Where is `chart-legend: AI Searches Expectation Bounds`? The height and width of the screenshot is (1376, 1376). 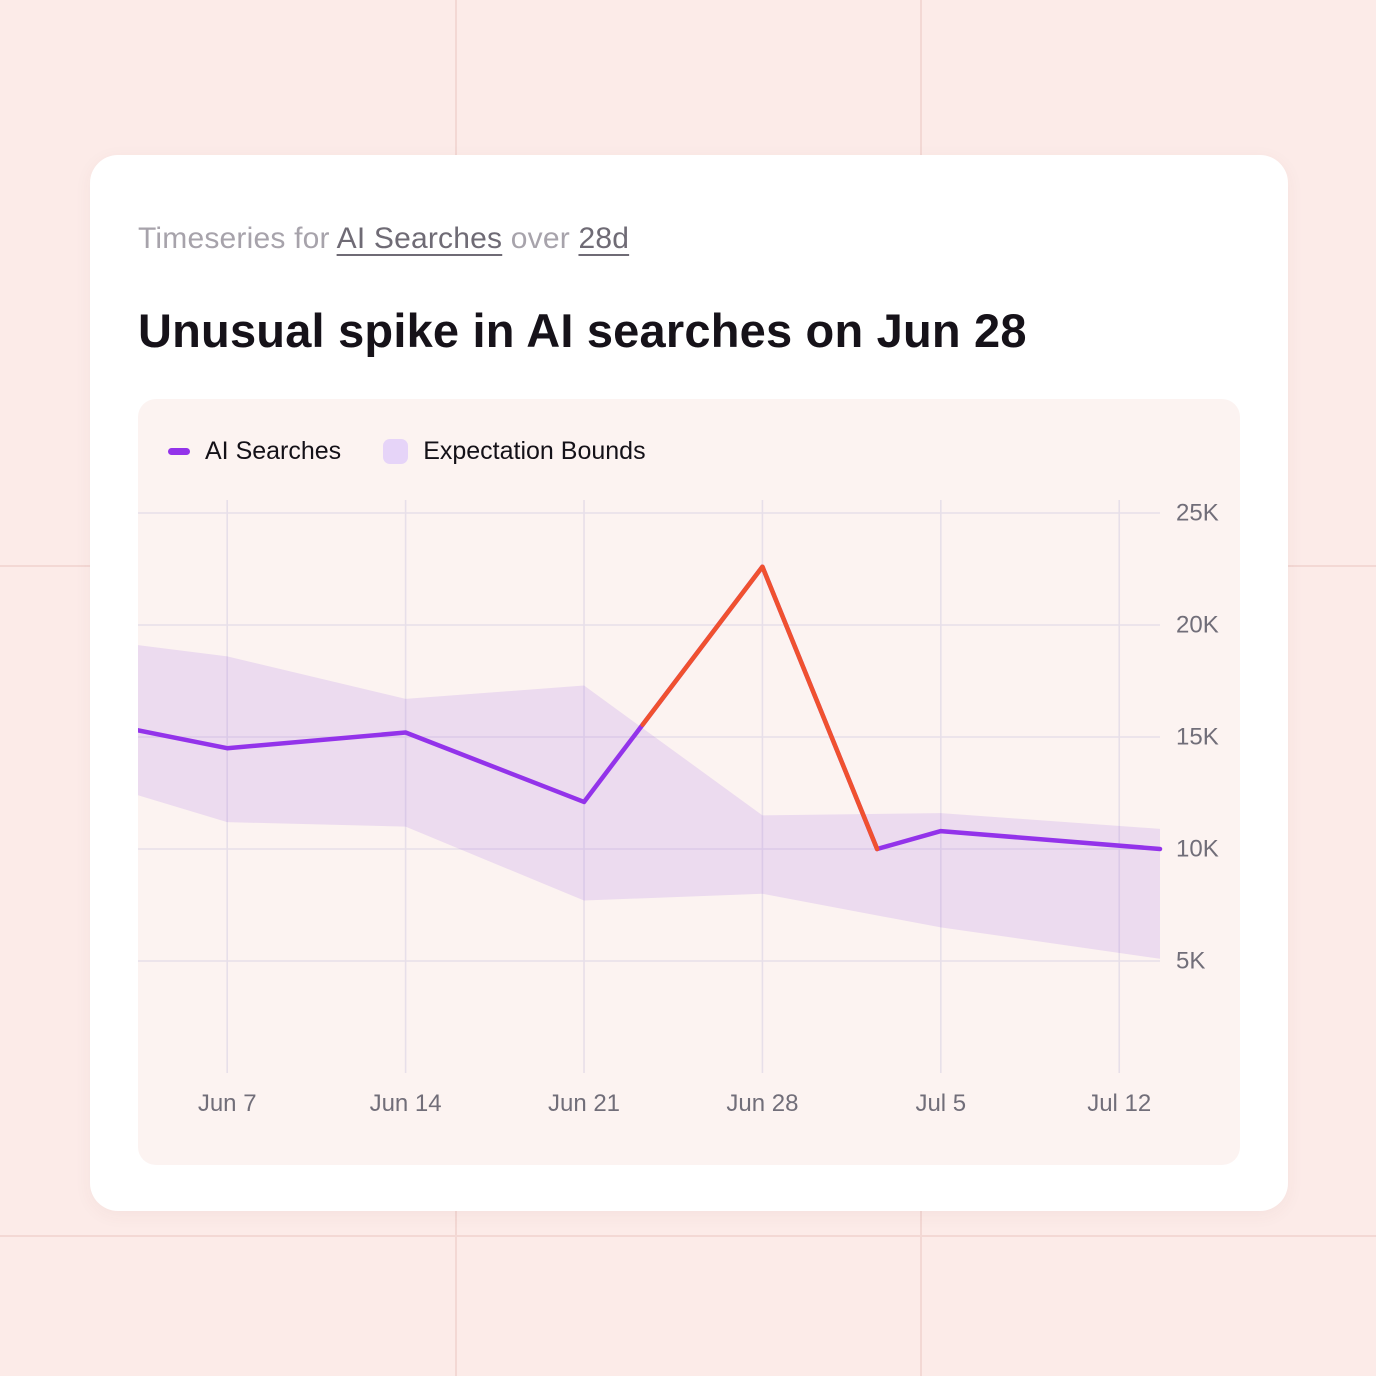 chart-legend: AI Searches Expectation Bounds is located at coordinates (689, 451).